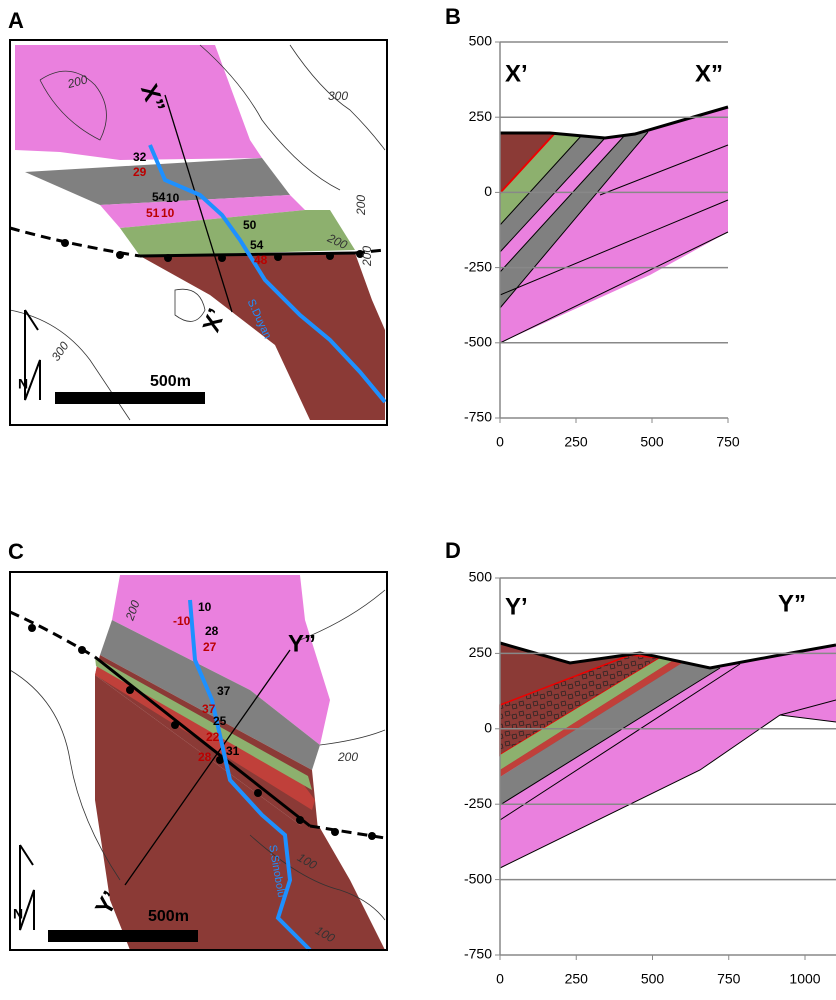 This screenshot has height=1000, width=836. Describe the element at coordinates (220, 721) in the screenshot. I see `label: 25` at that location.